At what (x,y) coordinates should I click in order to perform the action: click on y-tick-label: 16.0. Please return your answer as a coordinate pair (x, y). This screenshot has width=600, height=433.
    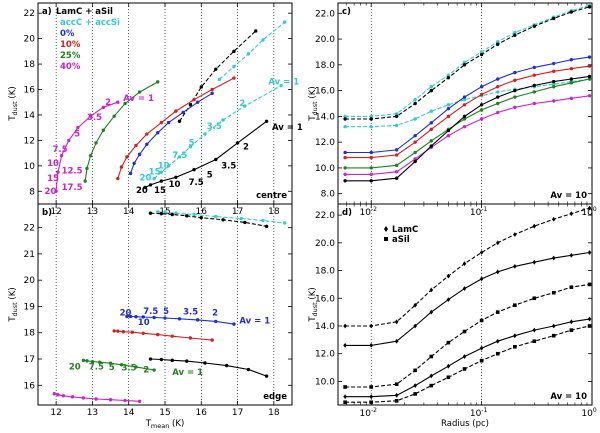
    Looking at the image, I should click on (325, 299).